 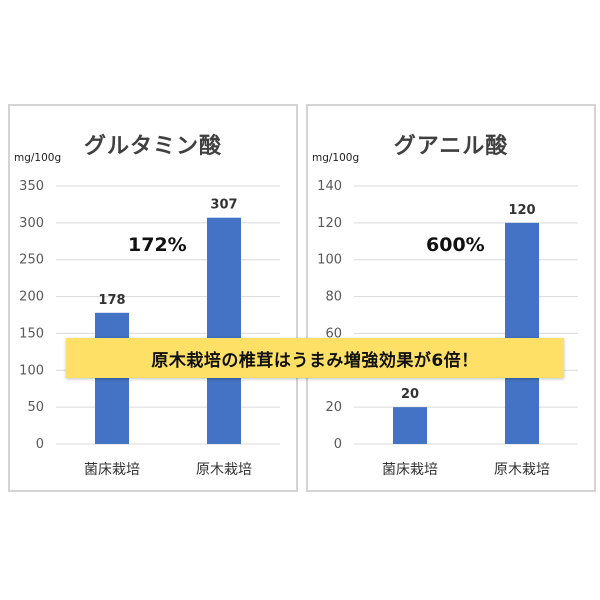 I want to click on data-label: 120, so click(x=521, y=210).